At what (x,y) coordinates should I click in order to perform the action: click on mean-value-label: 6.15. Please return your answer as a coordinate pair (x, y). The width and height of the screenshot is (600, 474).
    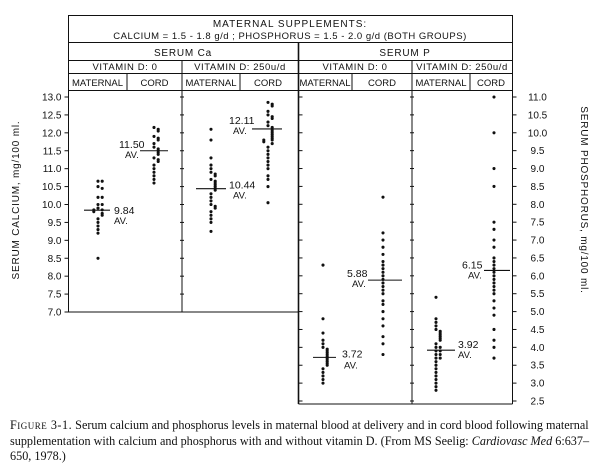
    Looking at the image, I should click on (472, 265).